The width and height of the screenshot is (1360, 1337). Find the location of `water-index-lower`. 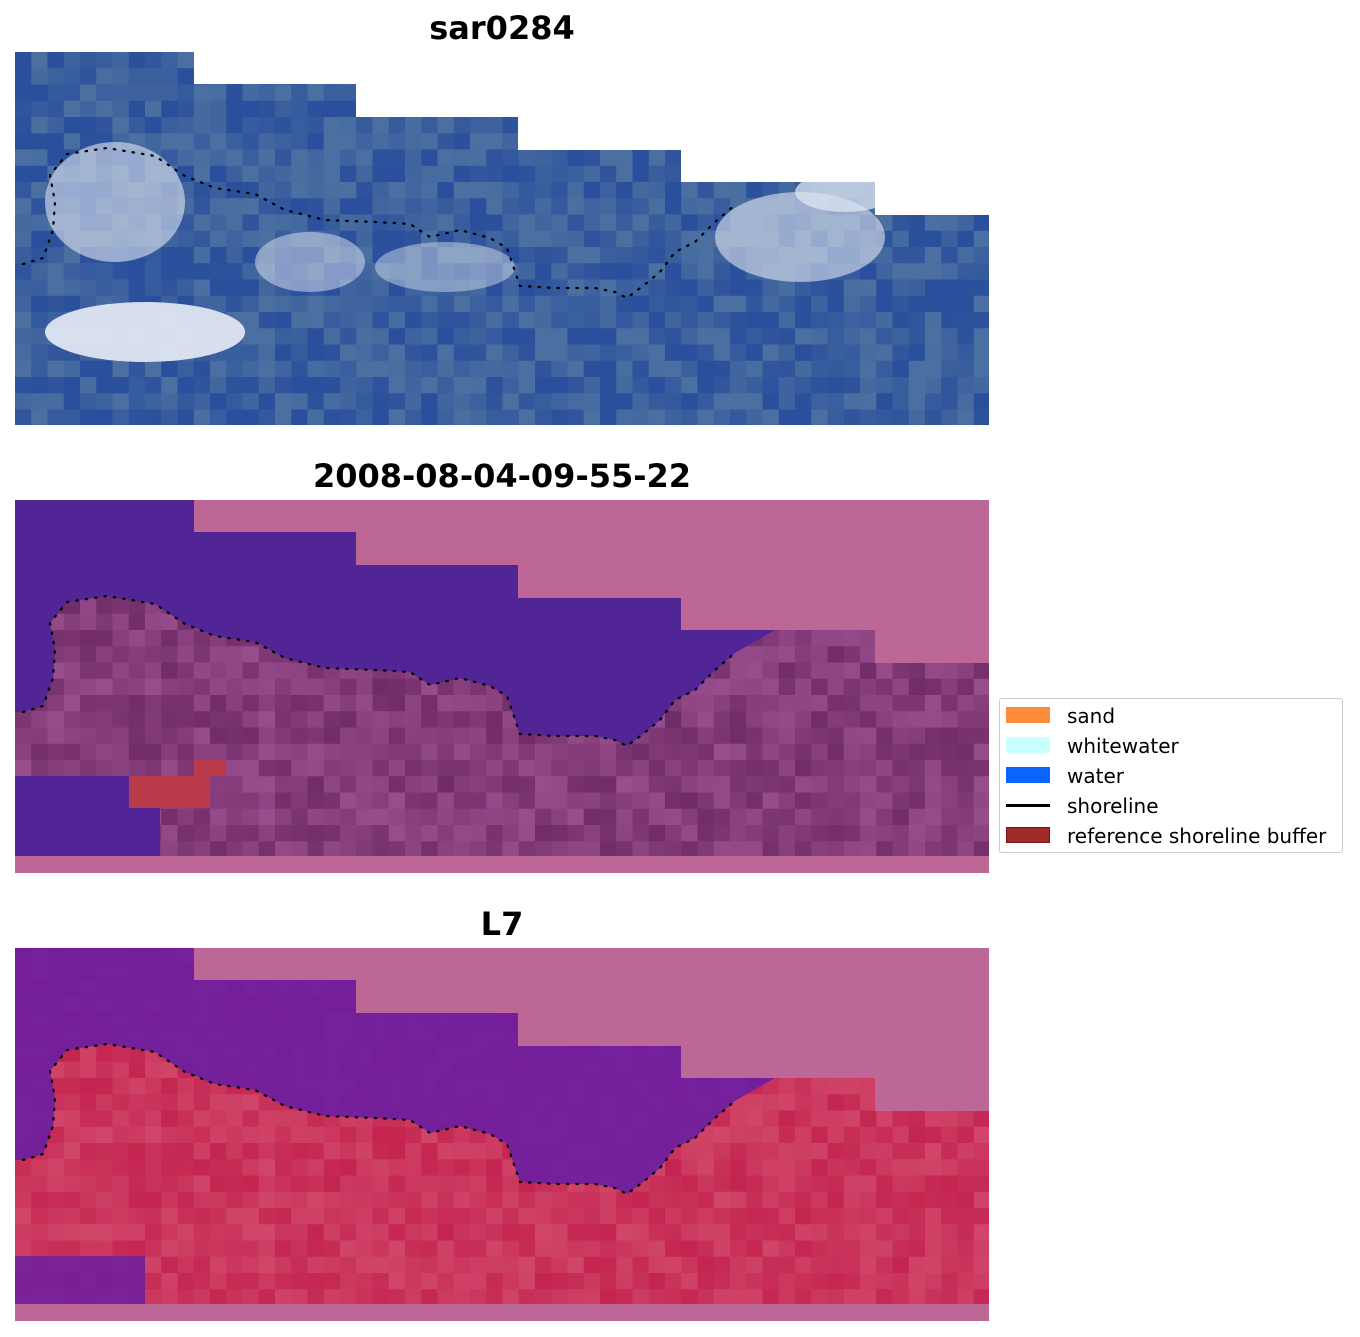

water-index-lower is located at coordinates (80, 1280).